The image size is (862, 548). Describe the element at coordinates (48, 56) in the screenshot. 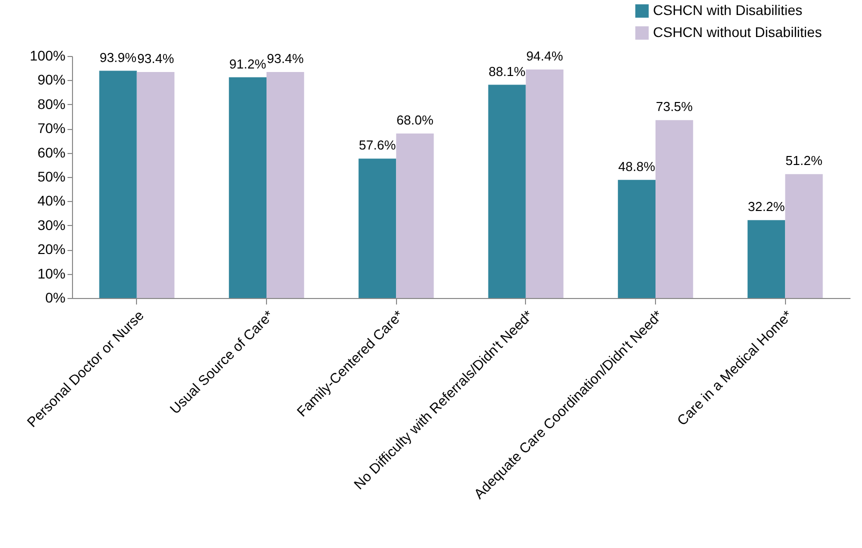

I see `y-tick-label: 100%` at that location.